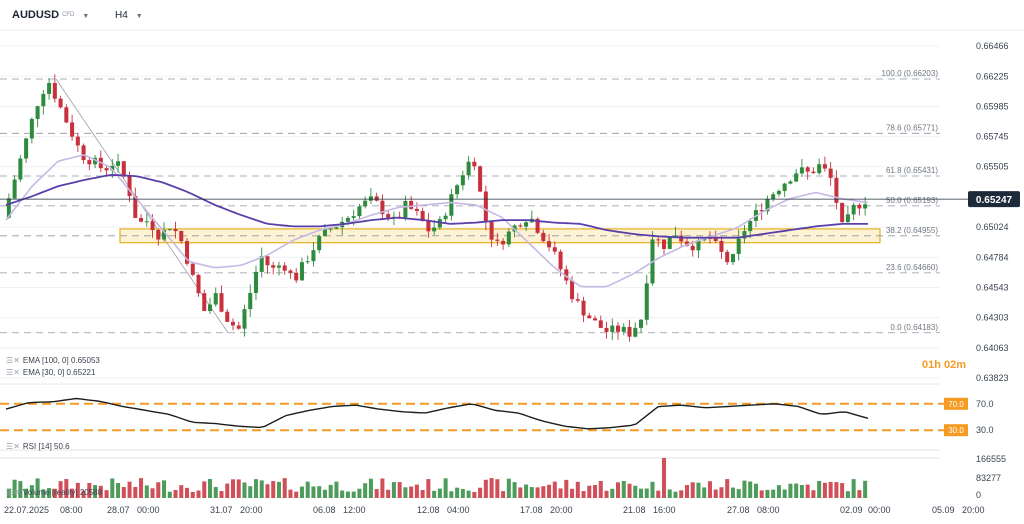 The width and height of the screenshot is (1024, 524). What do you see at coordinates (51, 372) in the screenshot?
I see `ema30-legend: ☰✕ EMA [30, 0] 0.65221` at bounding box center [51, 372].